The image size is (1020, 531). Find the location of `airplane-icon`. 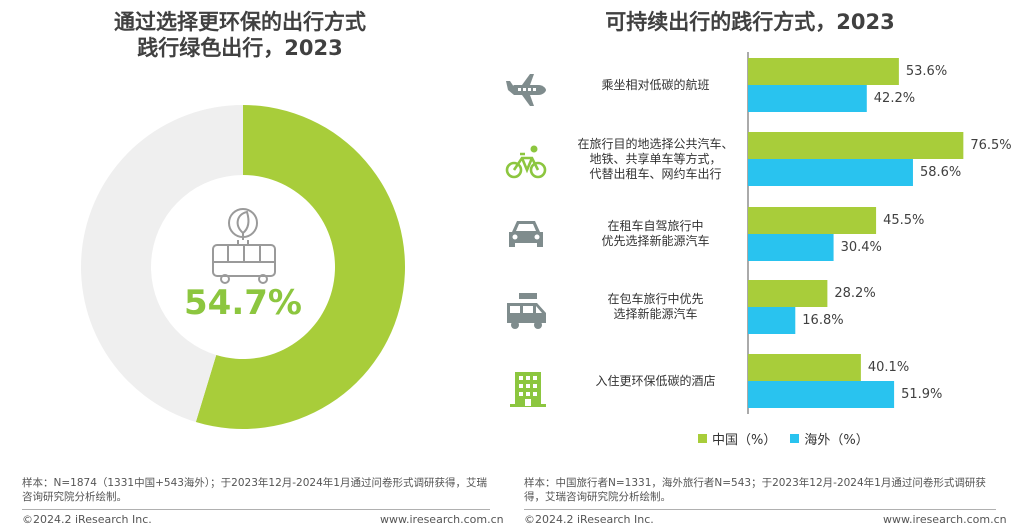

airplane-icon is located at coordinates (526, 90).